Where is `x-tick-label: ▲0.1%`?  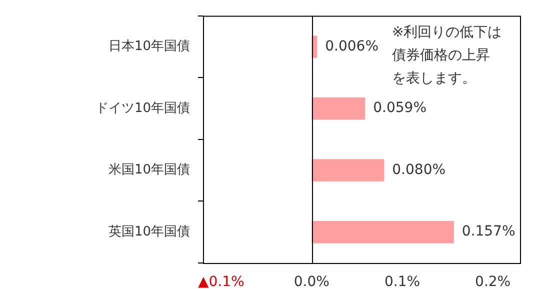
x-tick-label: ▲0.1% is located at coordinates (221, 281).